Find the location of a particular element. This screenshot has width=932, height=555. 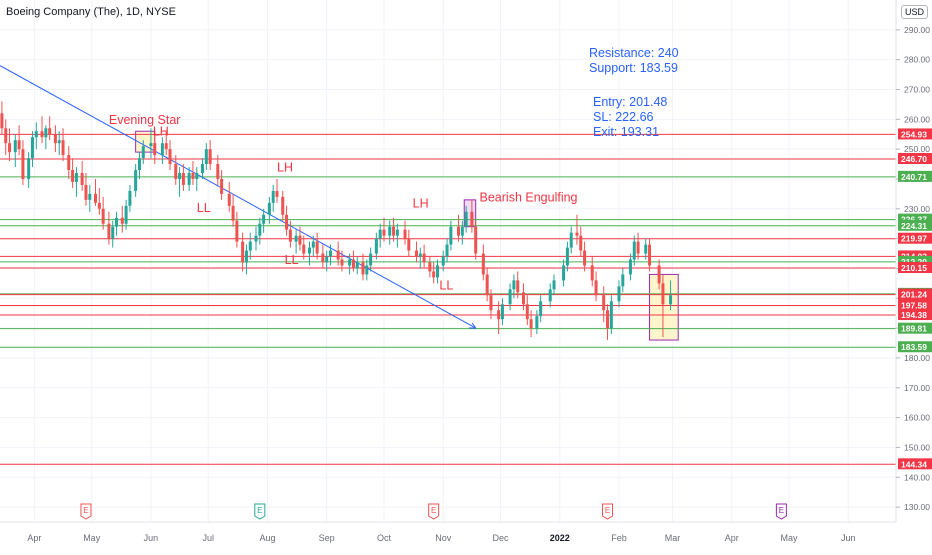

time-tick-label: 2022 is located at coordinates (560, 538).